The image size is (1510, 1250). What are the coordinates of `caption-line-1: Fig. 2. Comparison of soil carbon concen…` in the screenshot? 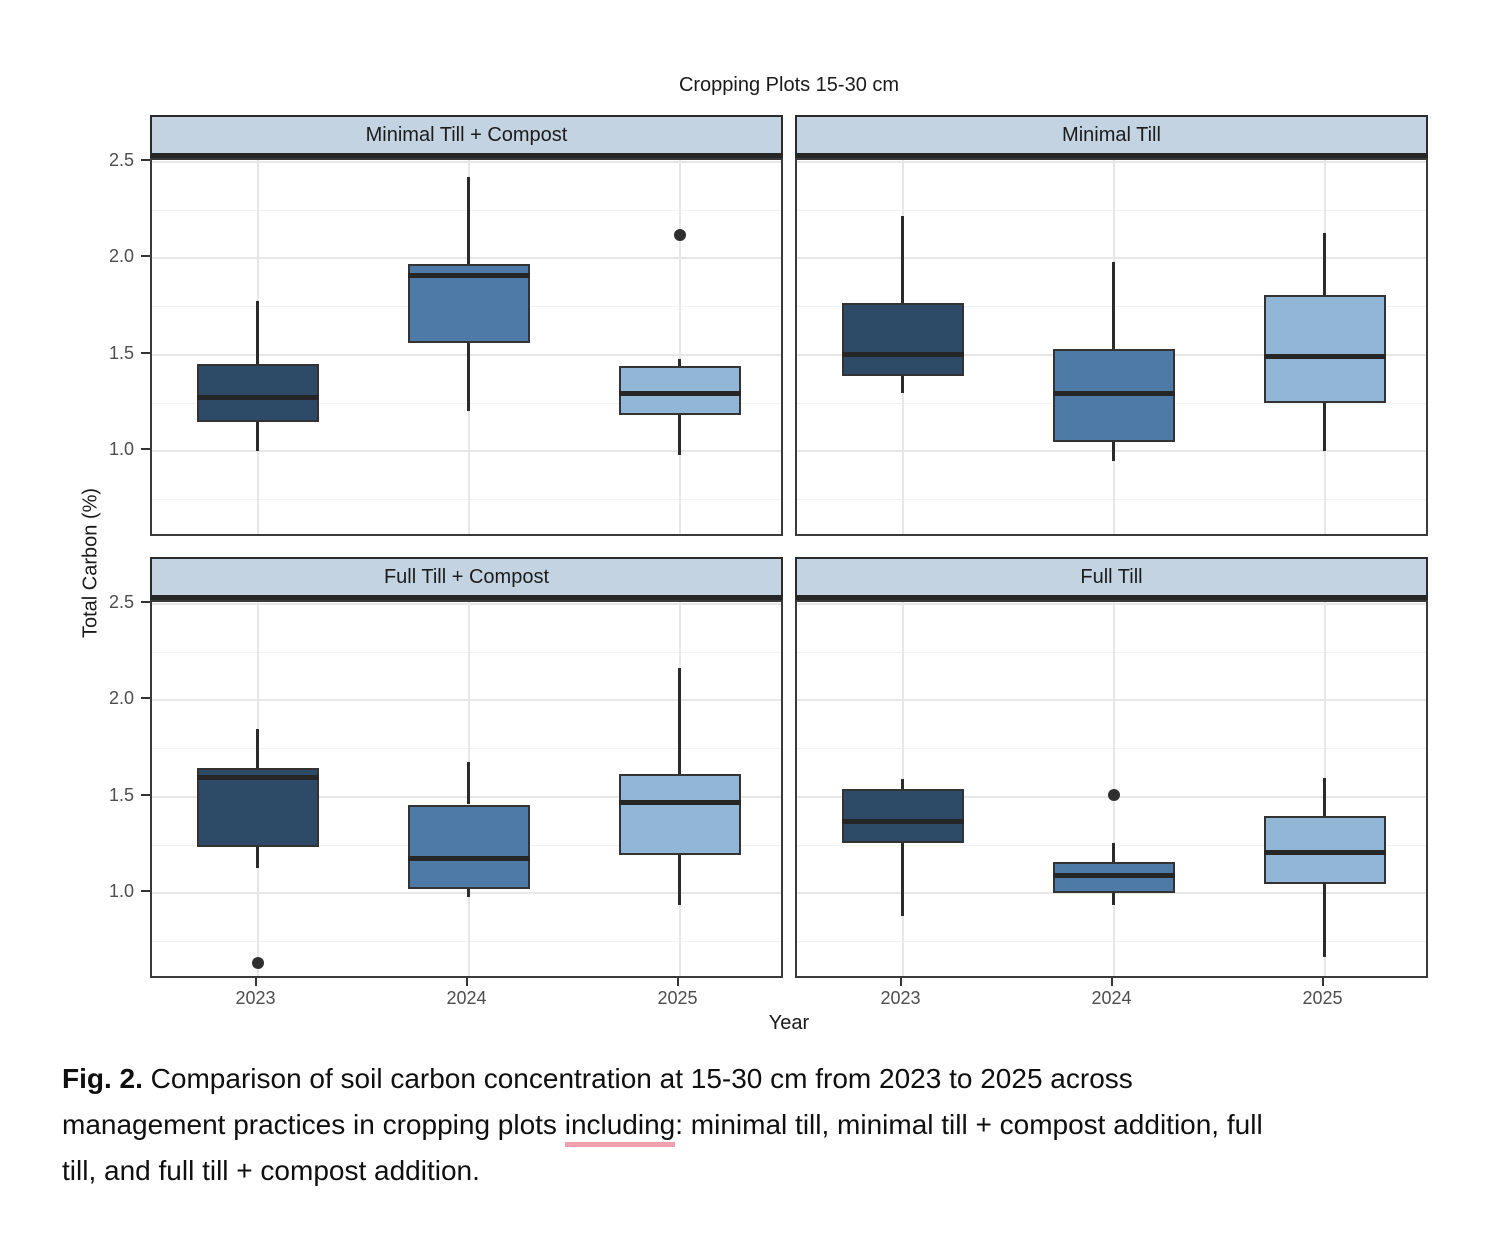 It's located at (762, 1079).